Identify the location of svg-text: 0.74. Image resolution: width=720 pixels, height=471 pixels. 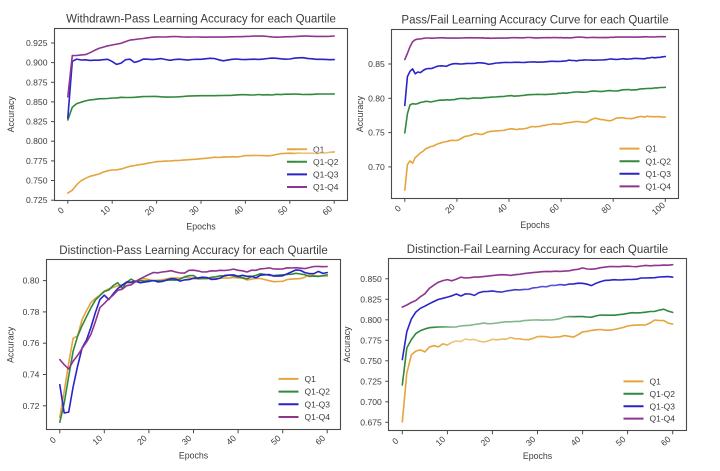
(31, 375).